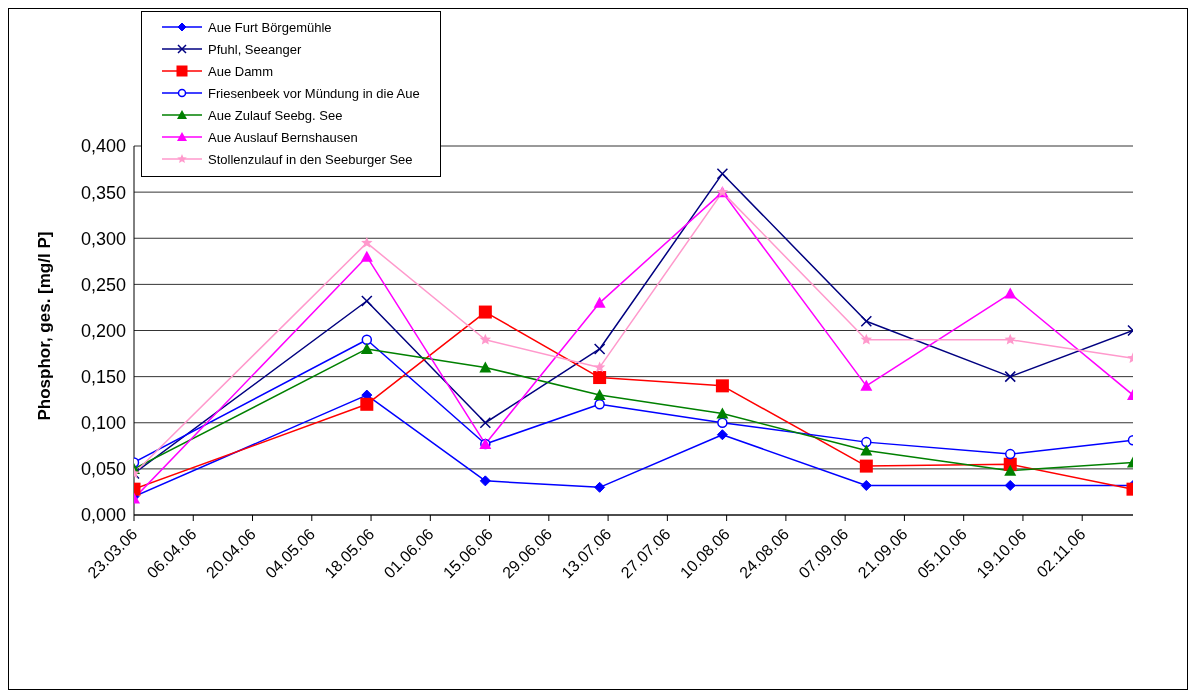  I want to click on y-axis-title: Phosphor, ges. [mg/l P], so click(45, 326).